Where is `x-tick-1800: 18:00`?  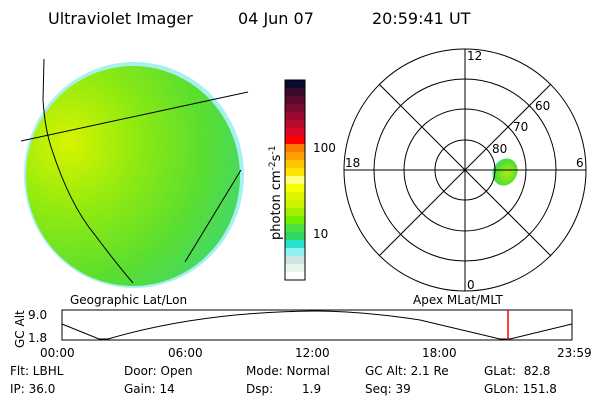
x-tick-1800: 18:00 is located at coordinates (439, 353).